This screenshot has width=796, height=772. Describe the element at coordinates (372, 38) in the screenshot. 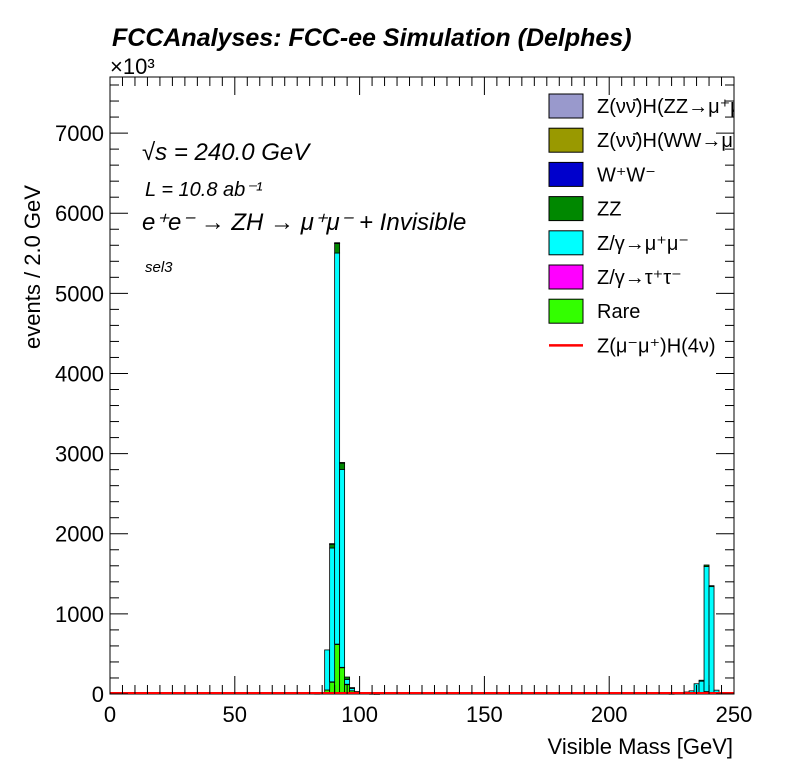

I see `chart-title: FCCAnalyses: FCC-ee Simulation (Delphes)` at that location.